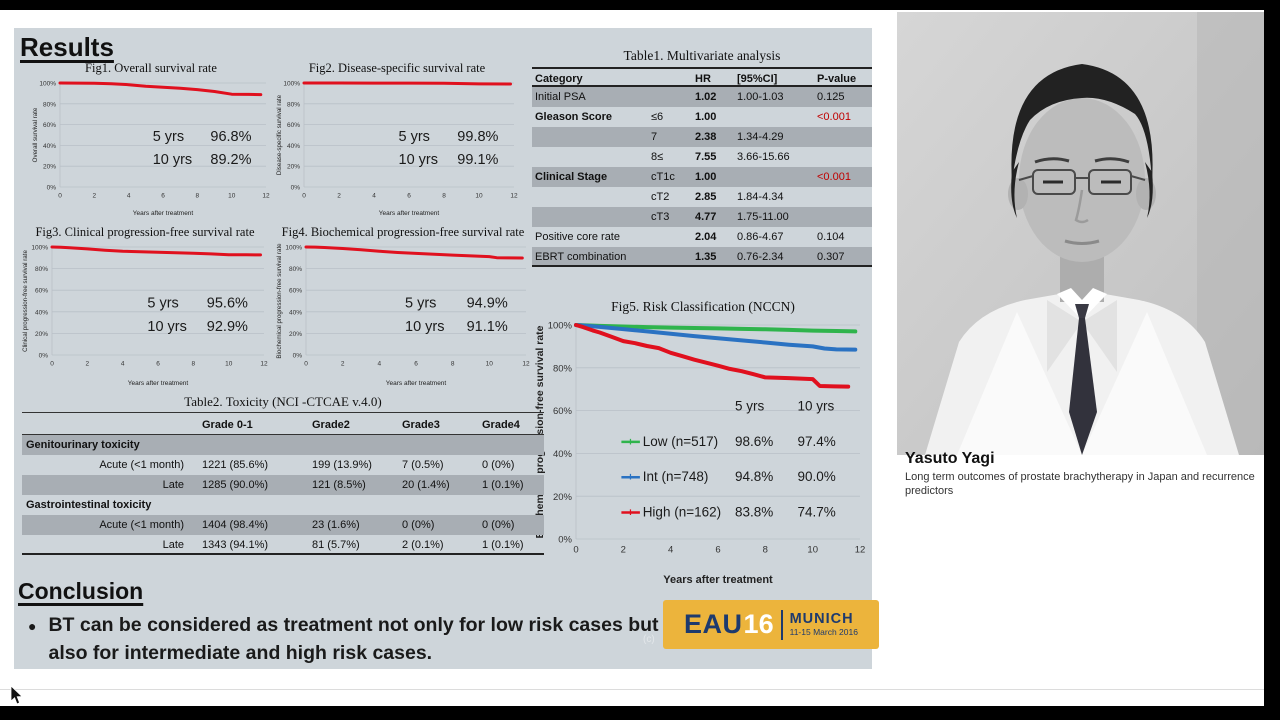 The height and width of the screenshot is (720, 1280). I want to click on table2-title: Table2. Toxicity (NCI -CTCAE v.4.0), so click(283, 403).